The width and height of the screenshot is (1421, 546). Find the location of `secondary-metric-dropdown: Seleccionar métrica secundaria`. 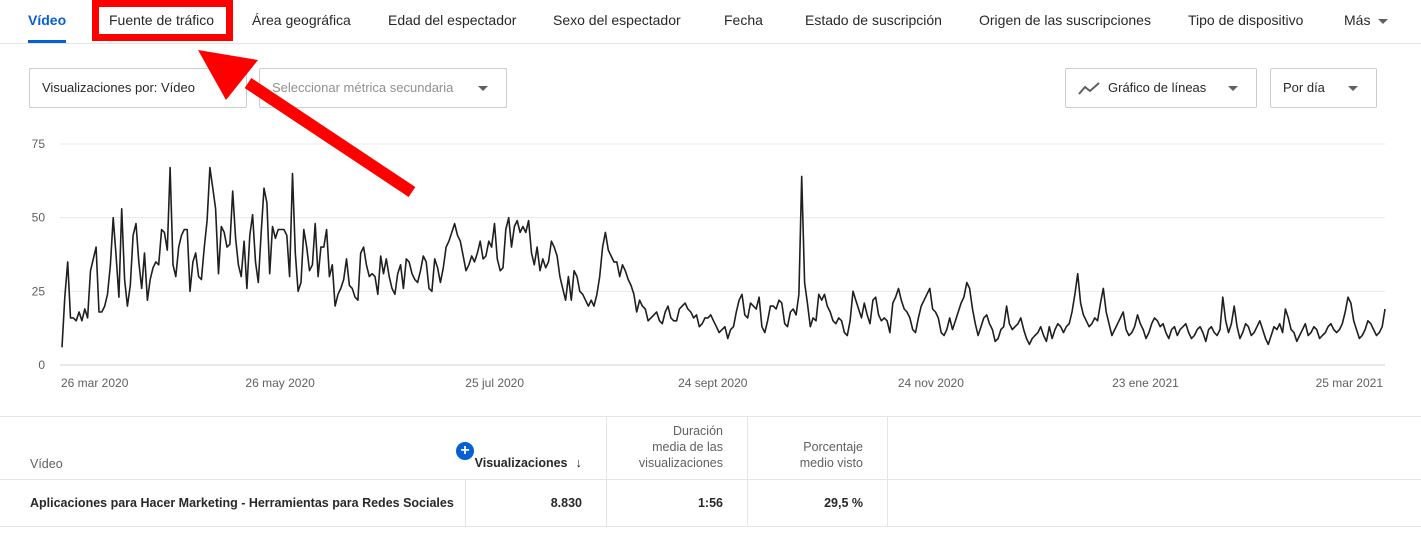

secondary-metric-dropdown: Seleccionar métrica secundaria is located at coordinates (383, 88).